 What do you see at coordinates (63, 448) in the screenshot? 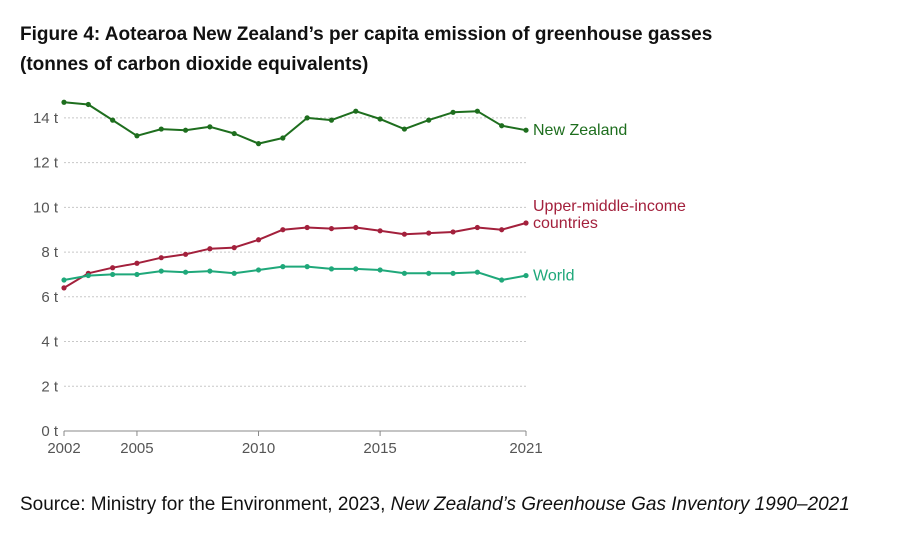
I see `x-tick-label-2002: 2002` at bounding box center [63, 448].